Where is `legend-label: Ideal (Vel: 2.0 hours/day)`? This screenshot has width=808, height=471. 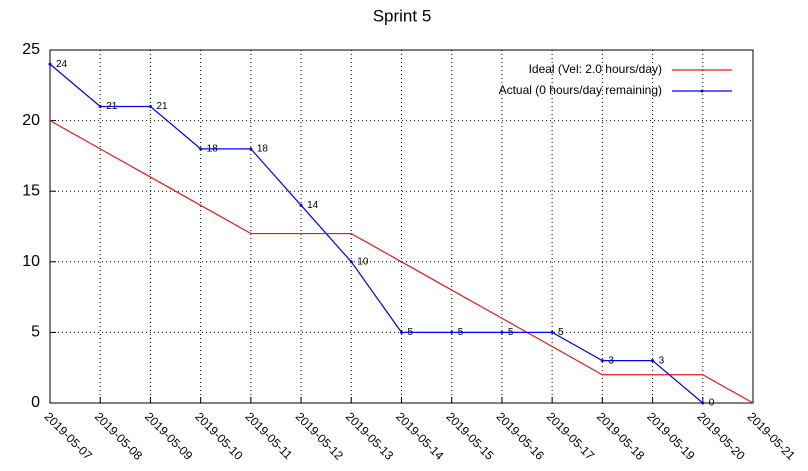
legend-label: Ideal (Vel: 2.0 hours/day) is located at coordinates (595, 69).